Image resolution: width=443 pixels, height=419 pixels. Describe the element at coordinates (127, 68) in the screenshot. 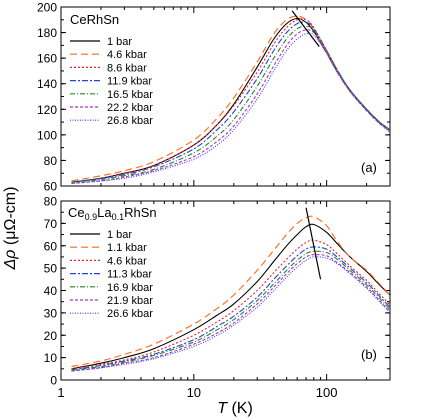

I see `legend-label: 8.6 kbar` at that location.